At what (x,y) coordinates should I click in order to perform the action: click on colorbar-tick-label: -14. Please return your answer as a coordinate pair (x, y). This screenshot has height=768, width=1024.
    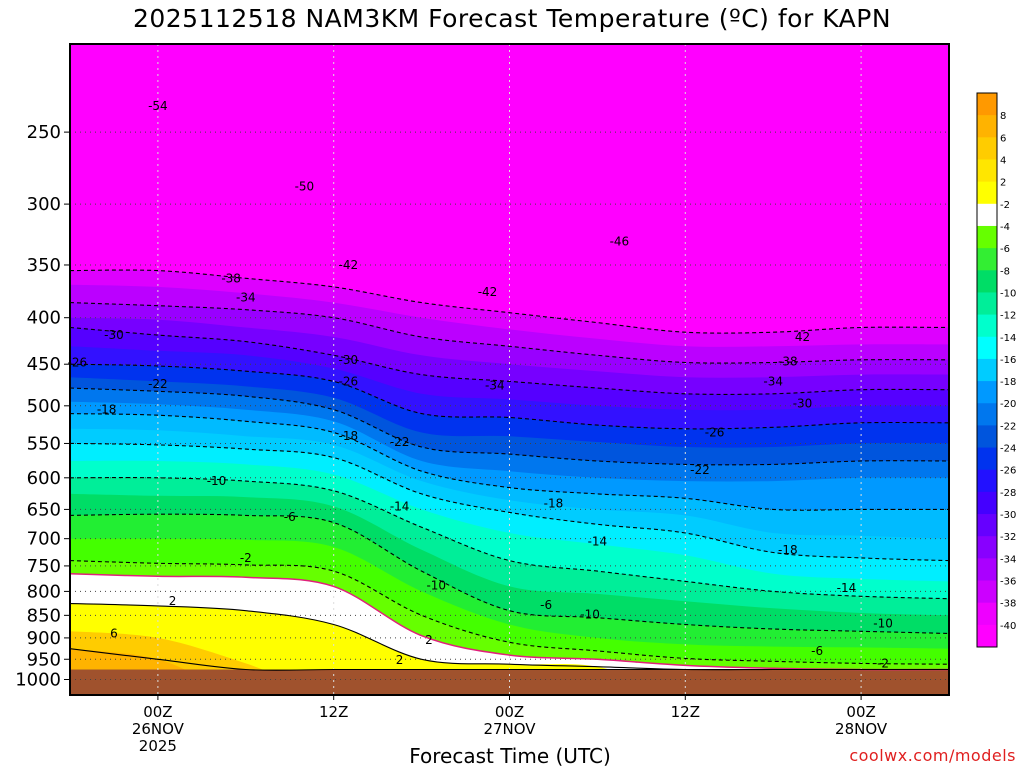
    Looking at the image, I should click on (1008, 338).